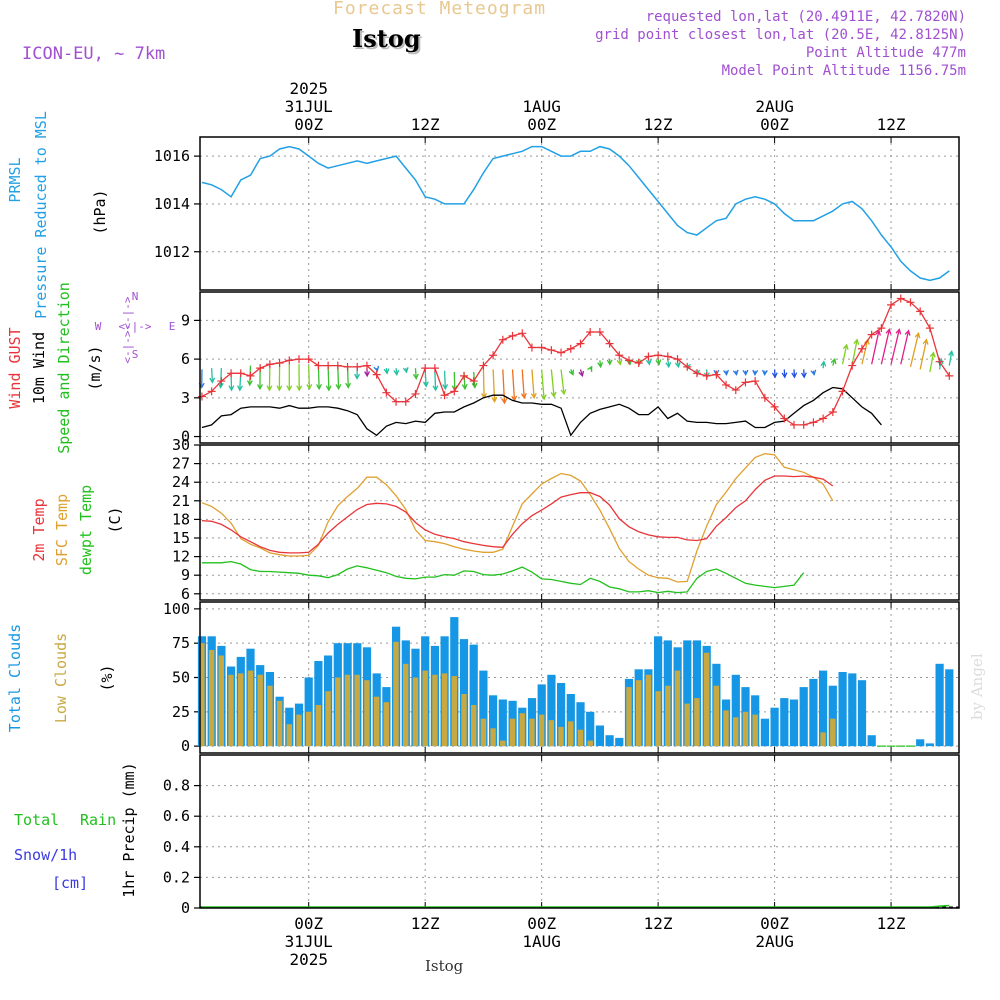 Image resolution: width=1000 pixels, height=1000 pixels. What do you see at coordinates (181, 519) in the screenshot?
I see `y-tick-label: 18` at bounding box center [181, 519].